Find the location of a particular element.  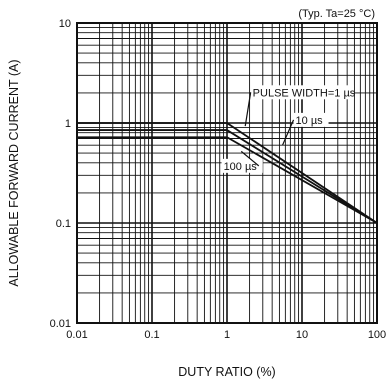

y-axis-label: ALLOWABLE FORWARD CURRENT (A) is located at coordinates (14, 172).